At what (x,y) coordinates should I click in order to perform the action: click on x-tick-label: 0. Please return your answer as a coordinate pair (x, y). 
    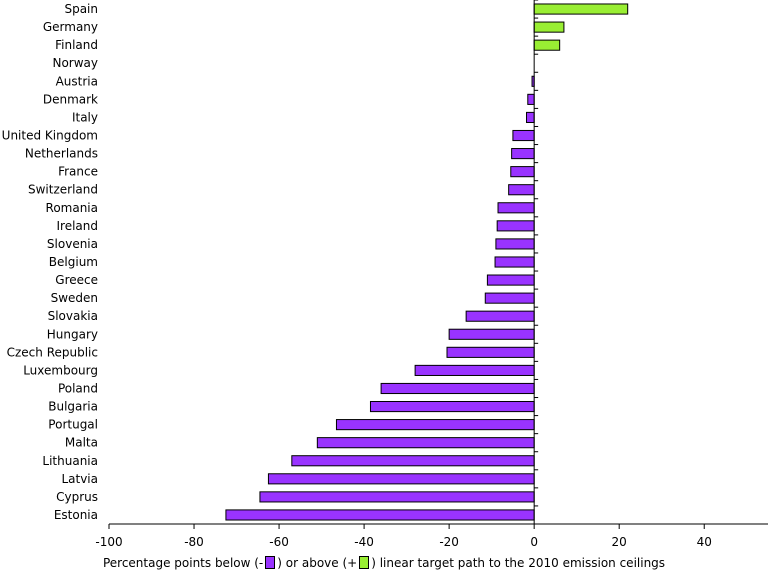
    Looking at the image, I should click on (534, 542).